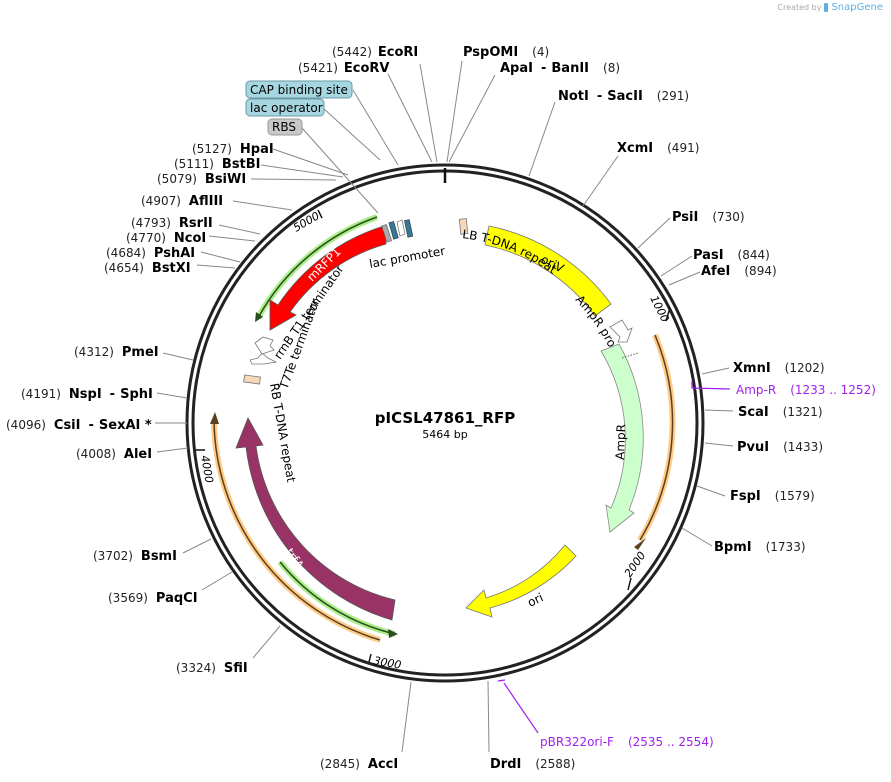  What do you see at coordinates (760, 547) in the screenshot?
I see `site-BpmI: BpmI (1733)` at bounding box center [760, 547].